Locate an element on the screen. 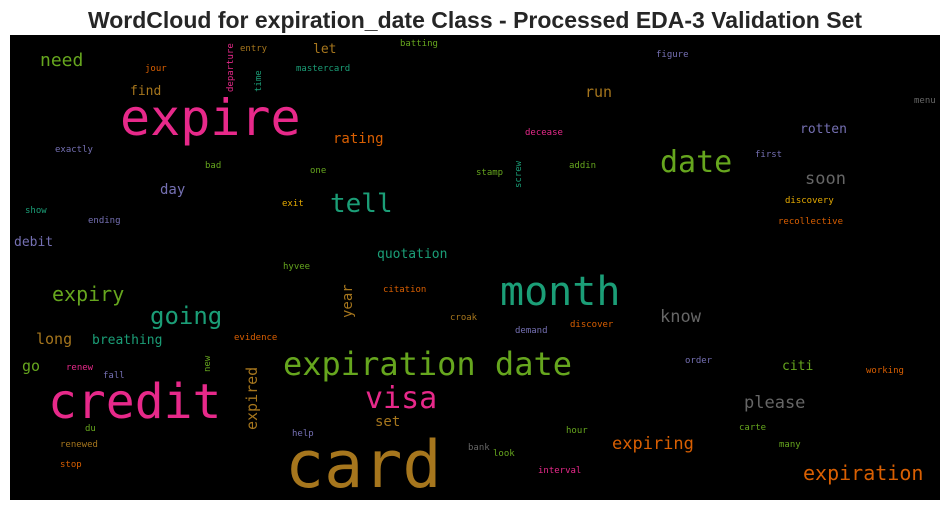 Image resolution: width=950 pixels, height=511 pixels. word: figure is located at coordinates (672, 55).